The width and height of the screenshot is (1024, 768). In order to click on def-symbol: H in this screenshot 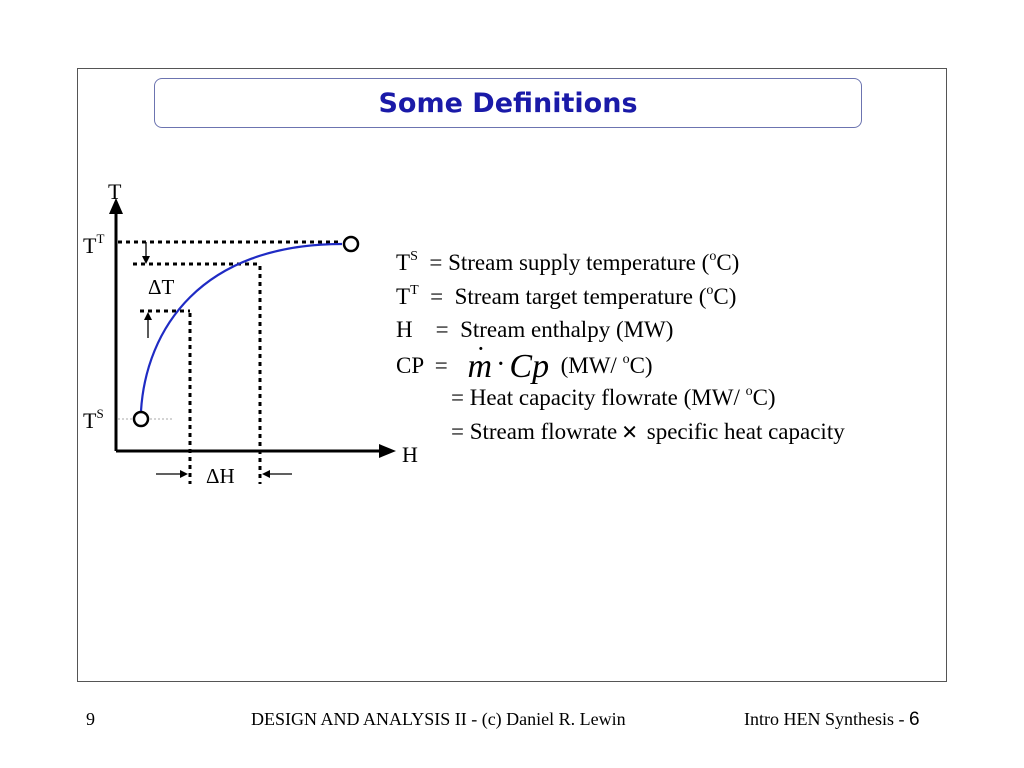, I will do `click(404, 329)`.